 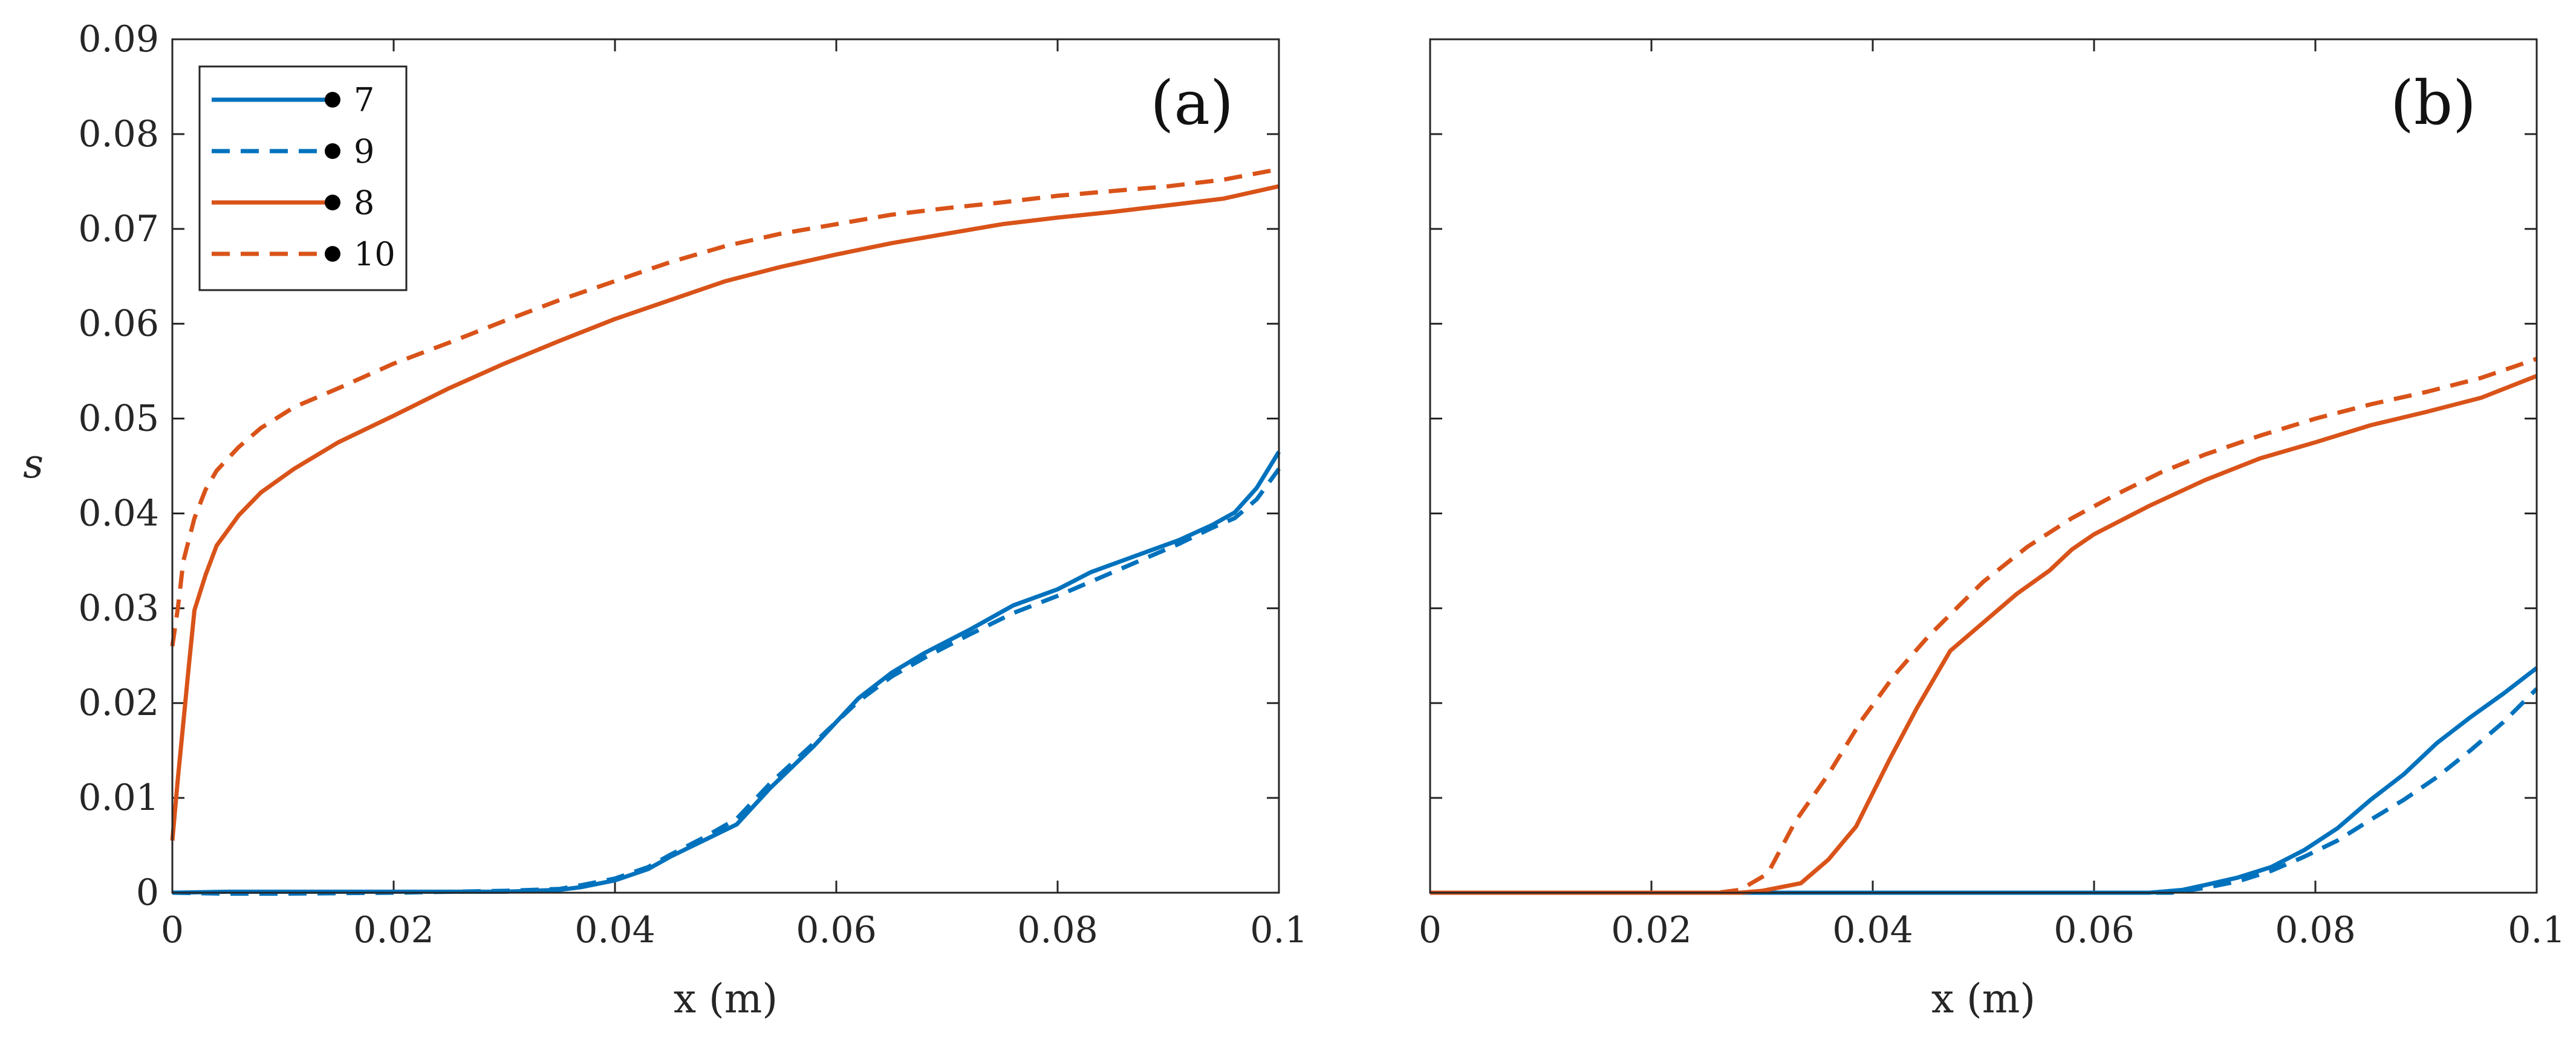 I want to click on panel-a-y-tick-label: 0.02, so click(x=118, y=703).